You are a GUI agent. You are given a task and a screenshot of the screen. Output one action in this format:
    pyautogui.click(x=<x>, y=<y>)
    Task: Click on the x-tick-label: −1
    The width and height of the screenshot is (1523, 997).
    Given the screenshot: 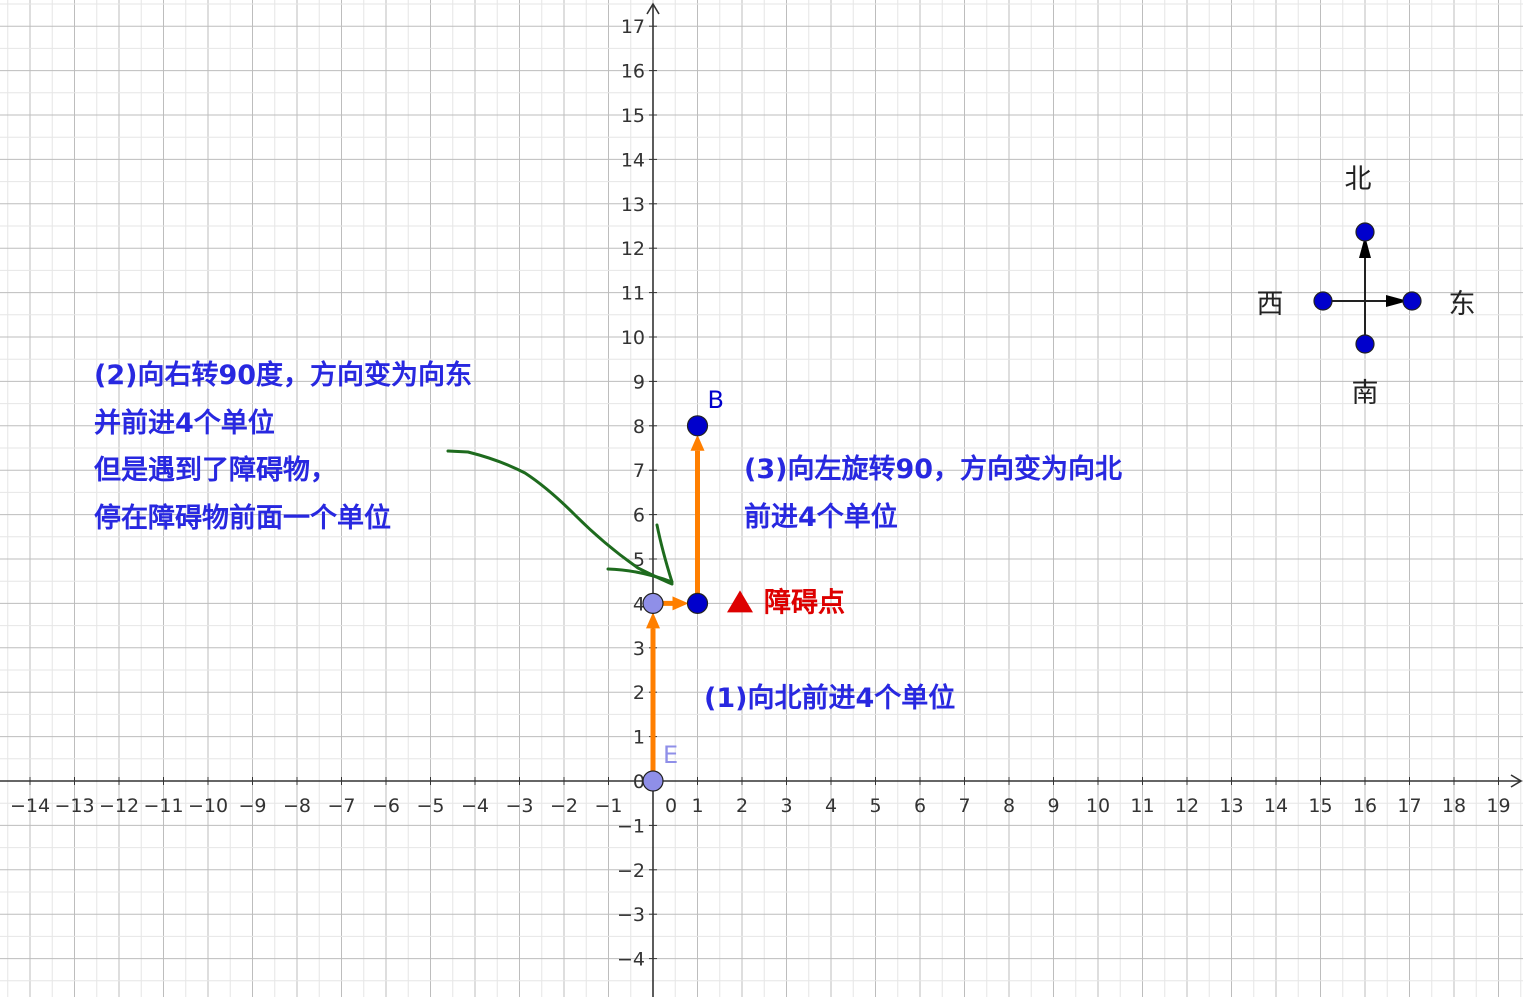 What is the action you would take?
    pyautogui.click(x=608, y=806)
    